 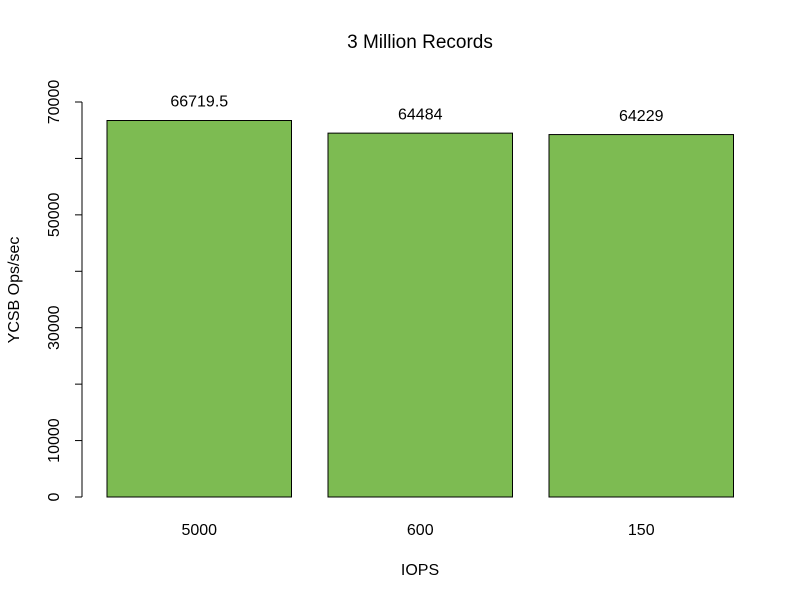 I want to click on value-label: 64484, so click(x=420, y=114).